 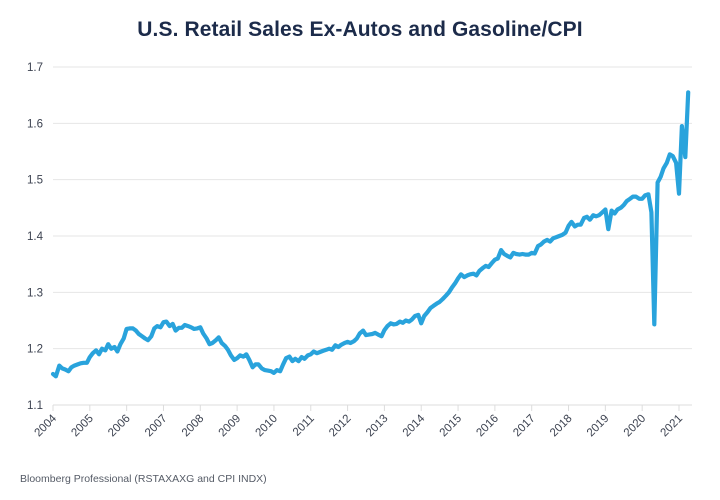 I want to click on y-tick-label: 1.4, so click(x=35, y=237).